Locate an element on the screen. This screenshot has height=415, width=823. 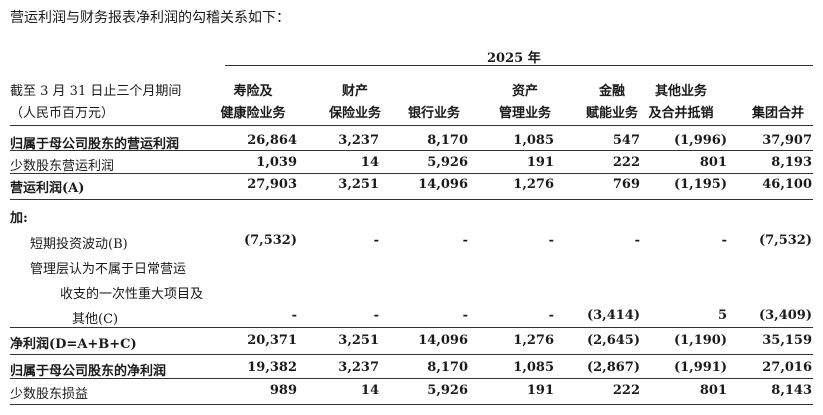
column-header: 集团合并 is located at coordinates (778, 113).